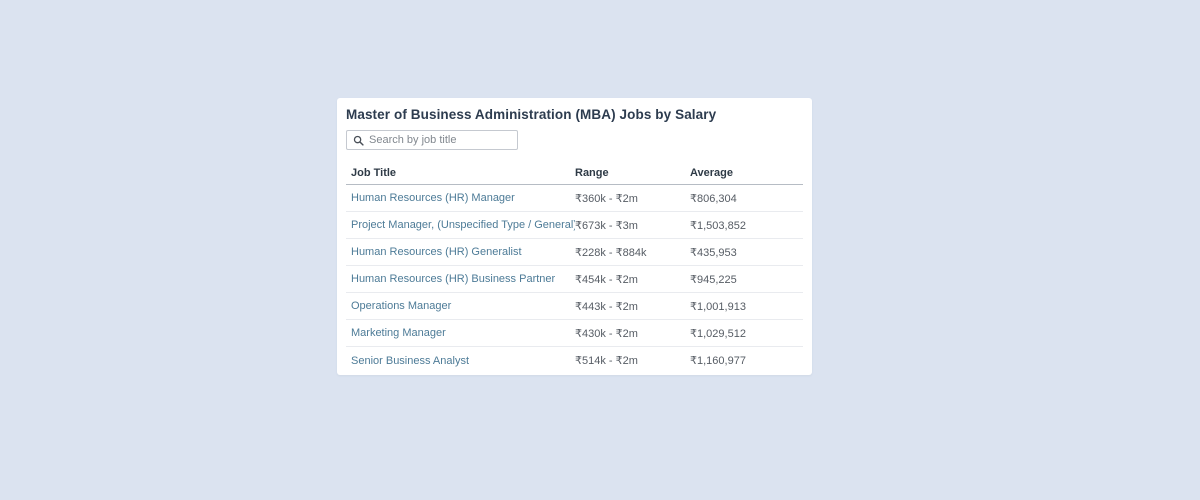 This screenshot has width=1200, height=500. I want to click on search-box, so click(432, 140).